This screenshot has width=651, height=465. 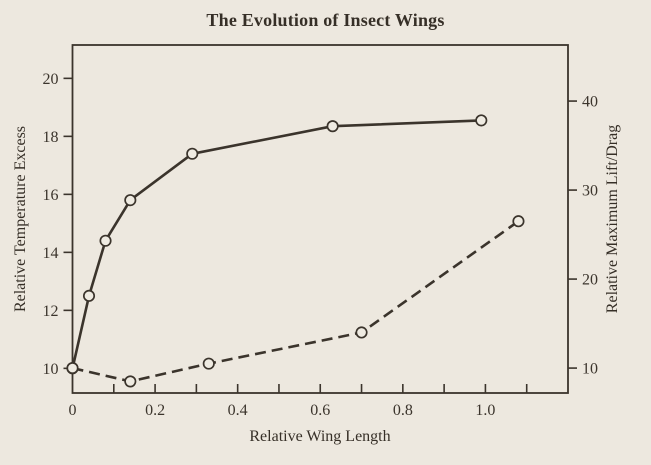 What do you see at coordinates (51, 79) in the screenshot?
I see `y-left-tick-label: 20` at bounding box center [51, 79].